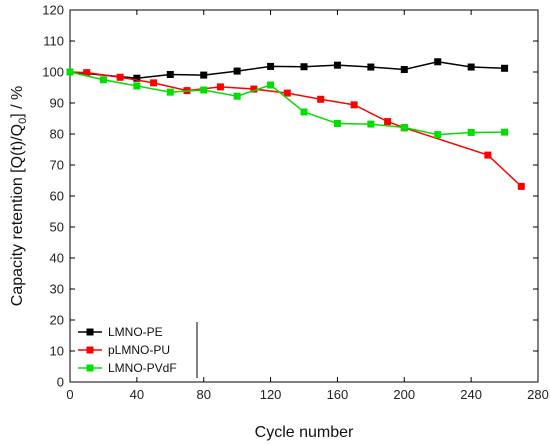 Image resolution: width=550 pixels, height=445 pixels. What do you see at coordinates (17, 215) in the screenshot?
I see `y-axis-title-main: Capacity retention [Q(t)/Q` at bounding box center [17, 215].